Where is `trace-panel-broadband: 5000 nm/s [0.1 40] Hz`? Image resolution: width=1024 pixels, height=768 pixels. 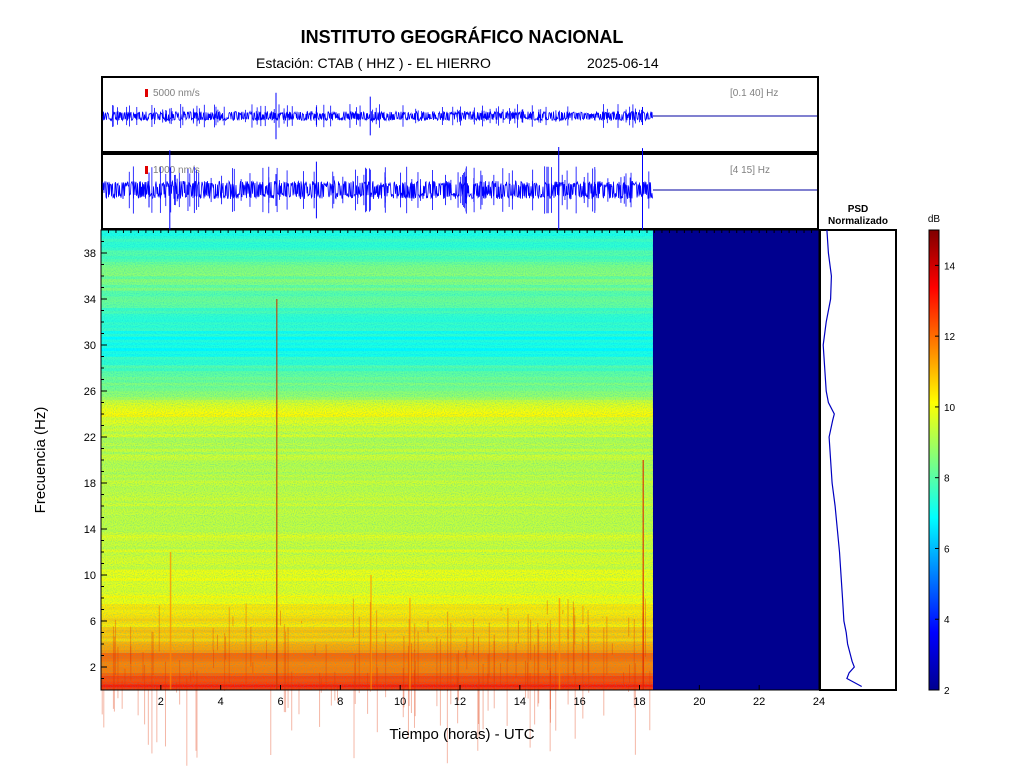
trace-panel-broadband: 5000 nm/s [0.1 40] Hz is located at coordinates (460, 114).